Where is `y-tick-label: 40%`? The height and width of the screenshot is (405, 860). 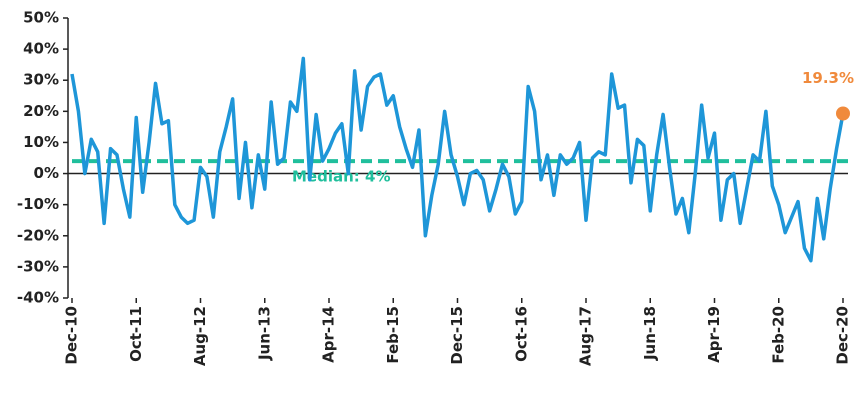
y-tick-label: 40% is located at coordinates (41, 49).